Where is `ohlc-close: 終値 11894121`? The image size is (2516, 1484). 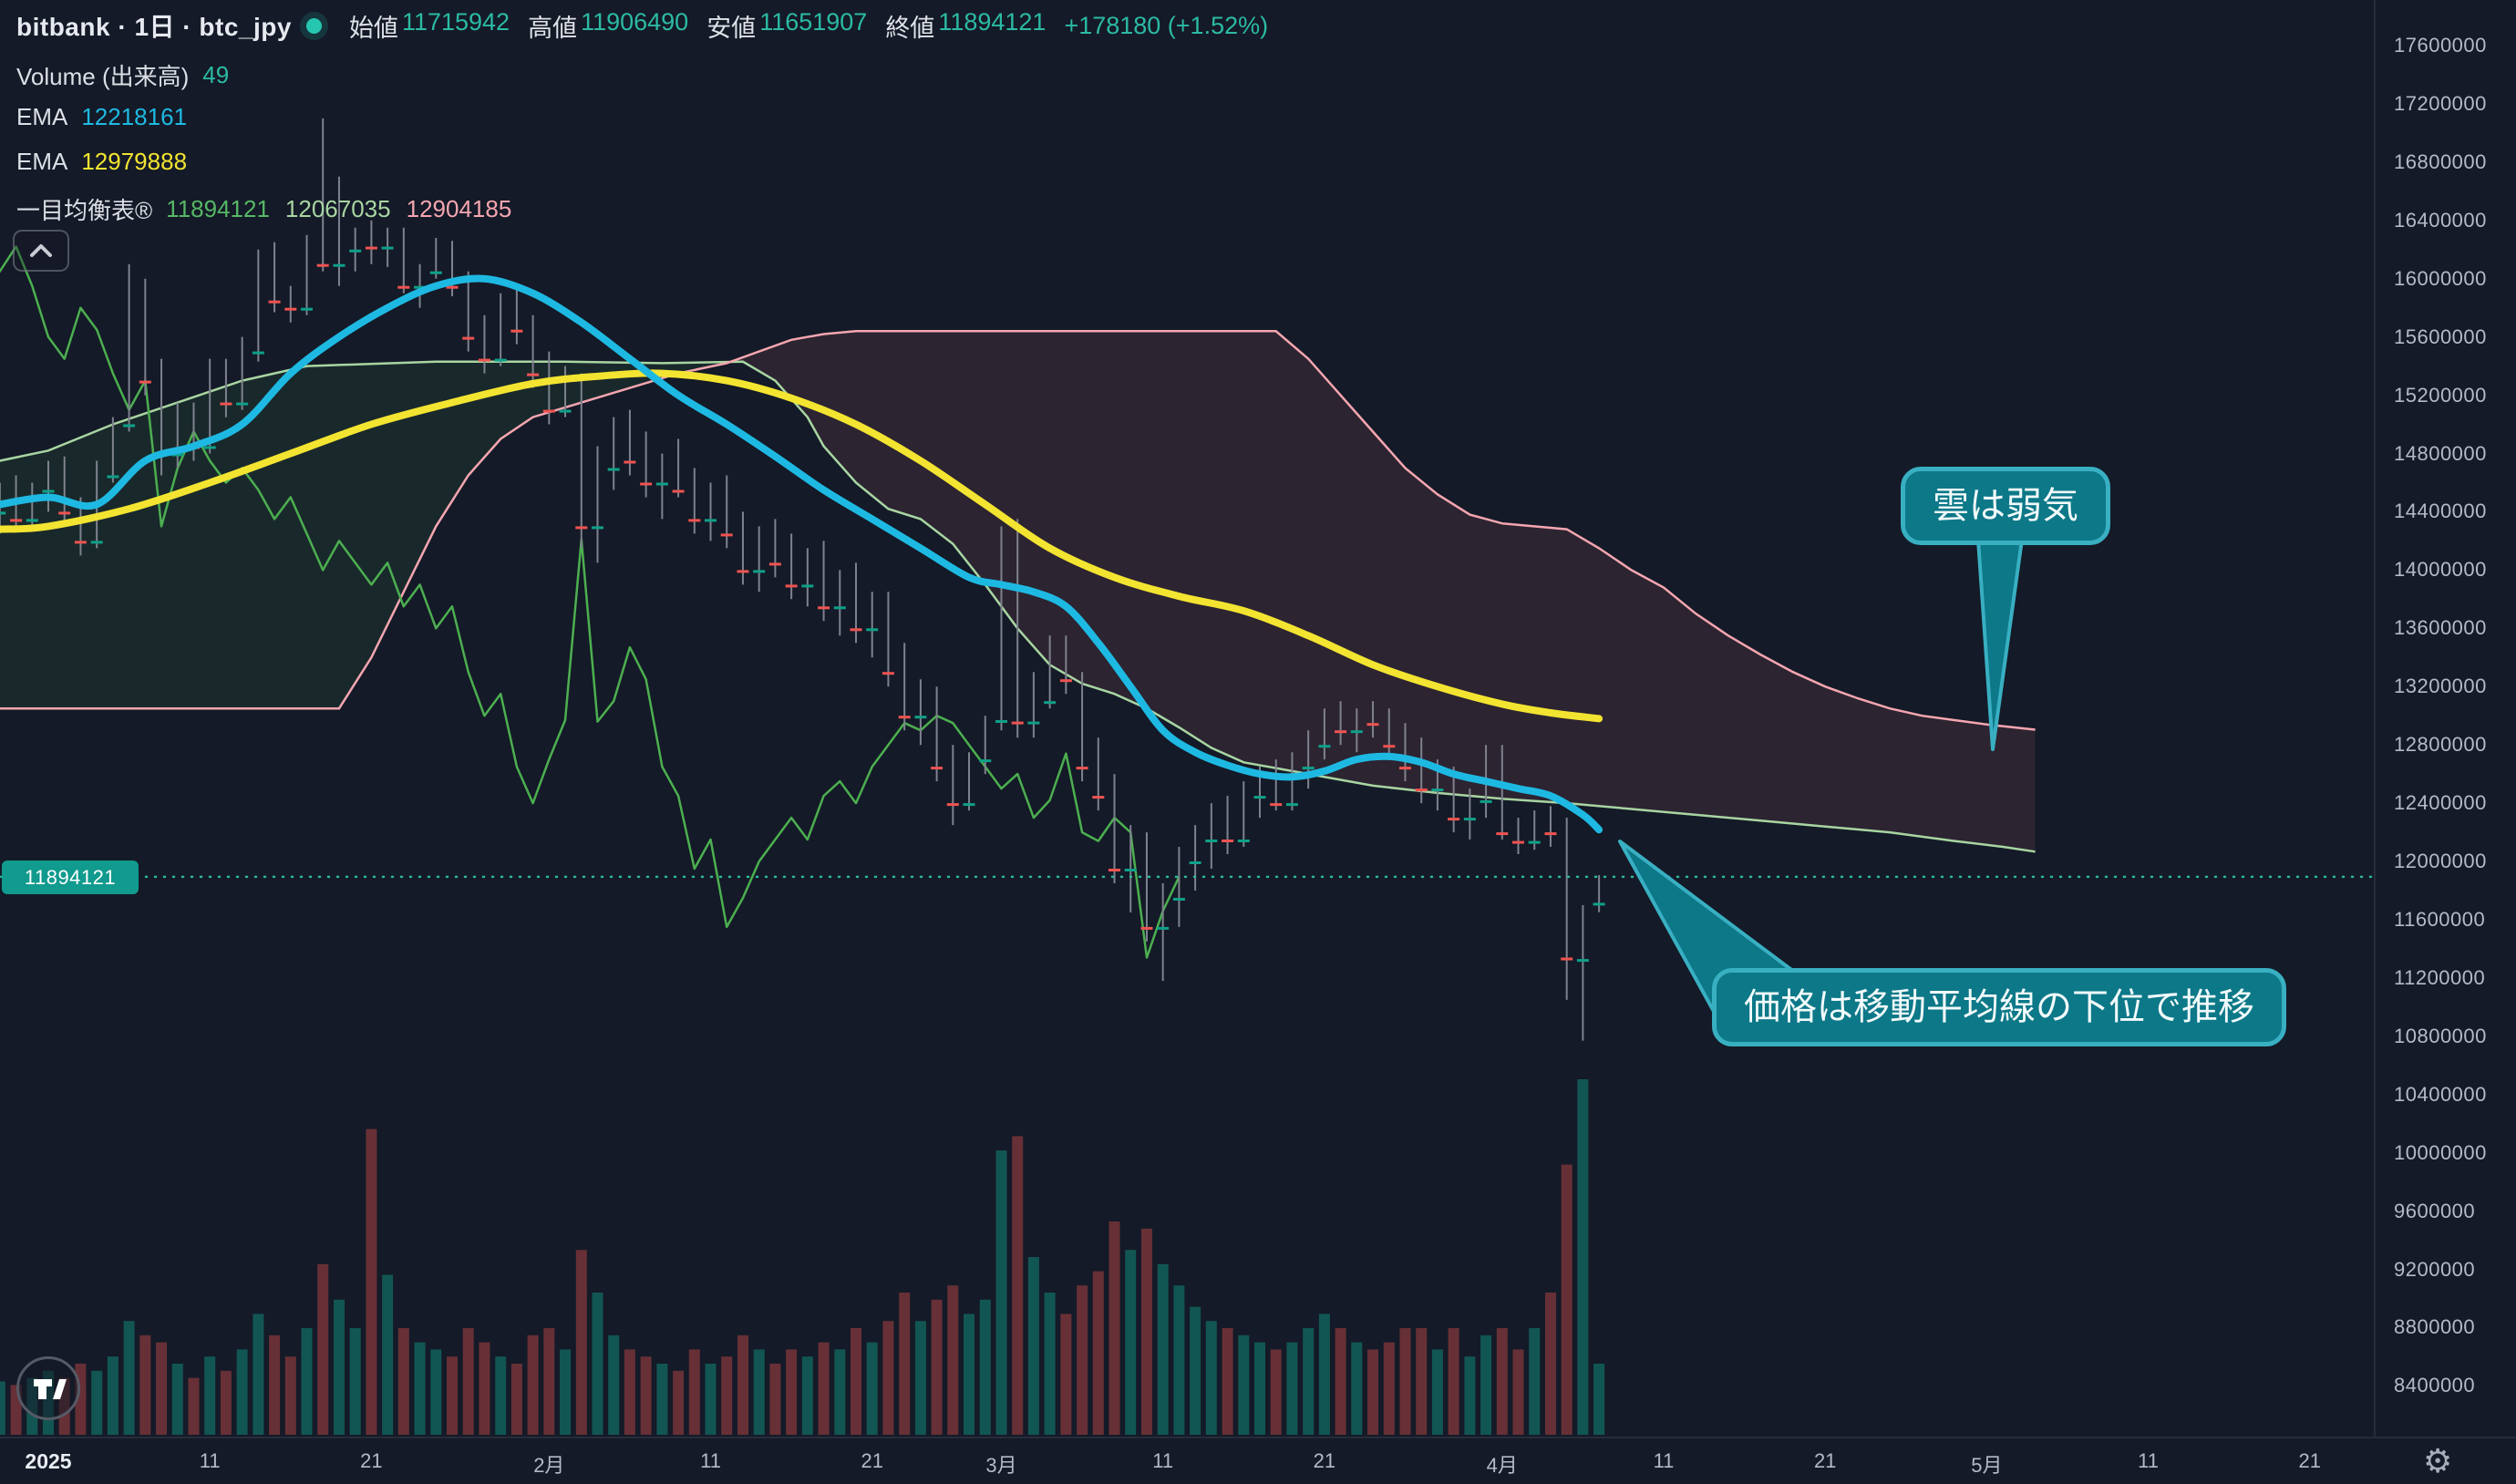
ohlc-close: 終値 11894121 is located at coordinates (966, 24).